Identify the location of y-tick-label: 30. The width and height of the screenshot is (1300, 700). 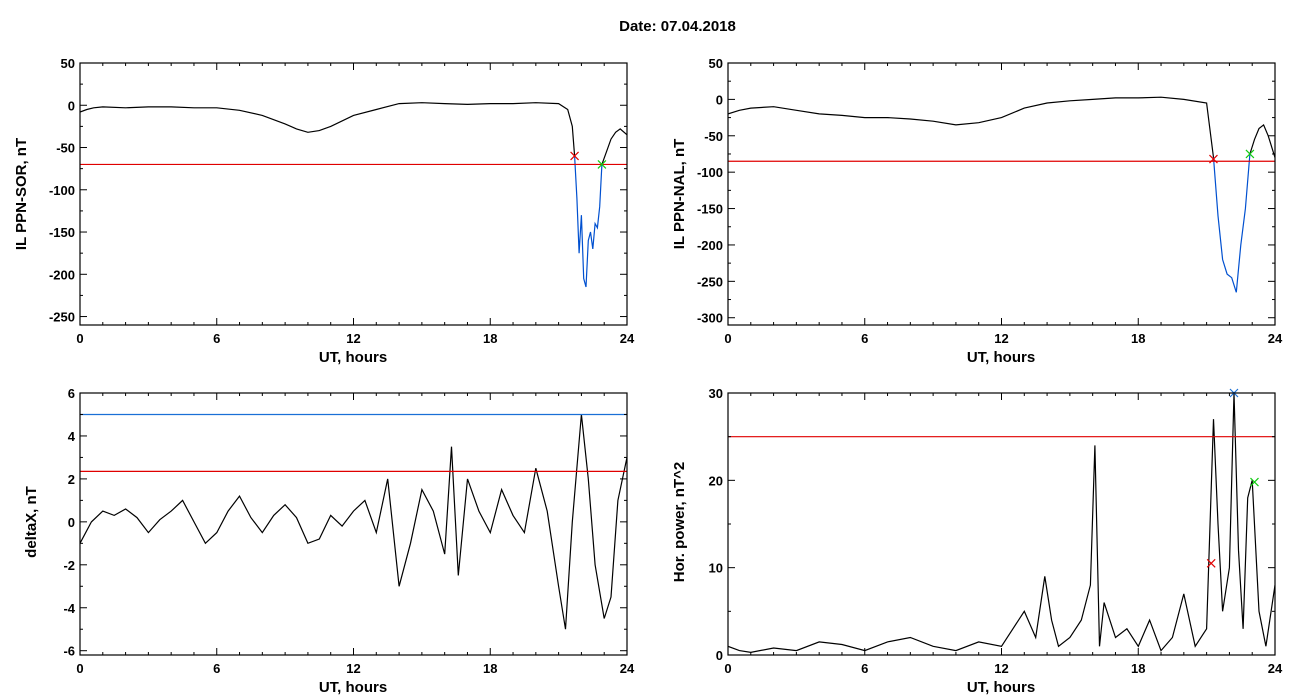
(716, 393).